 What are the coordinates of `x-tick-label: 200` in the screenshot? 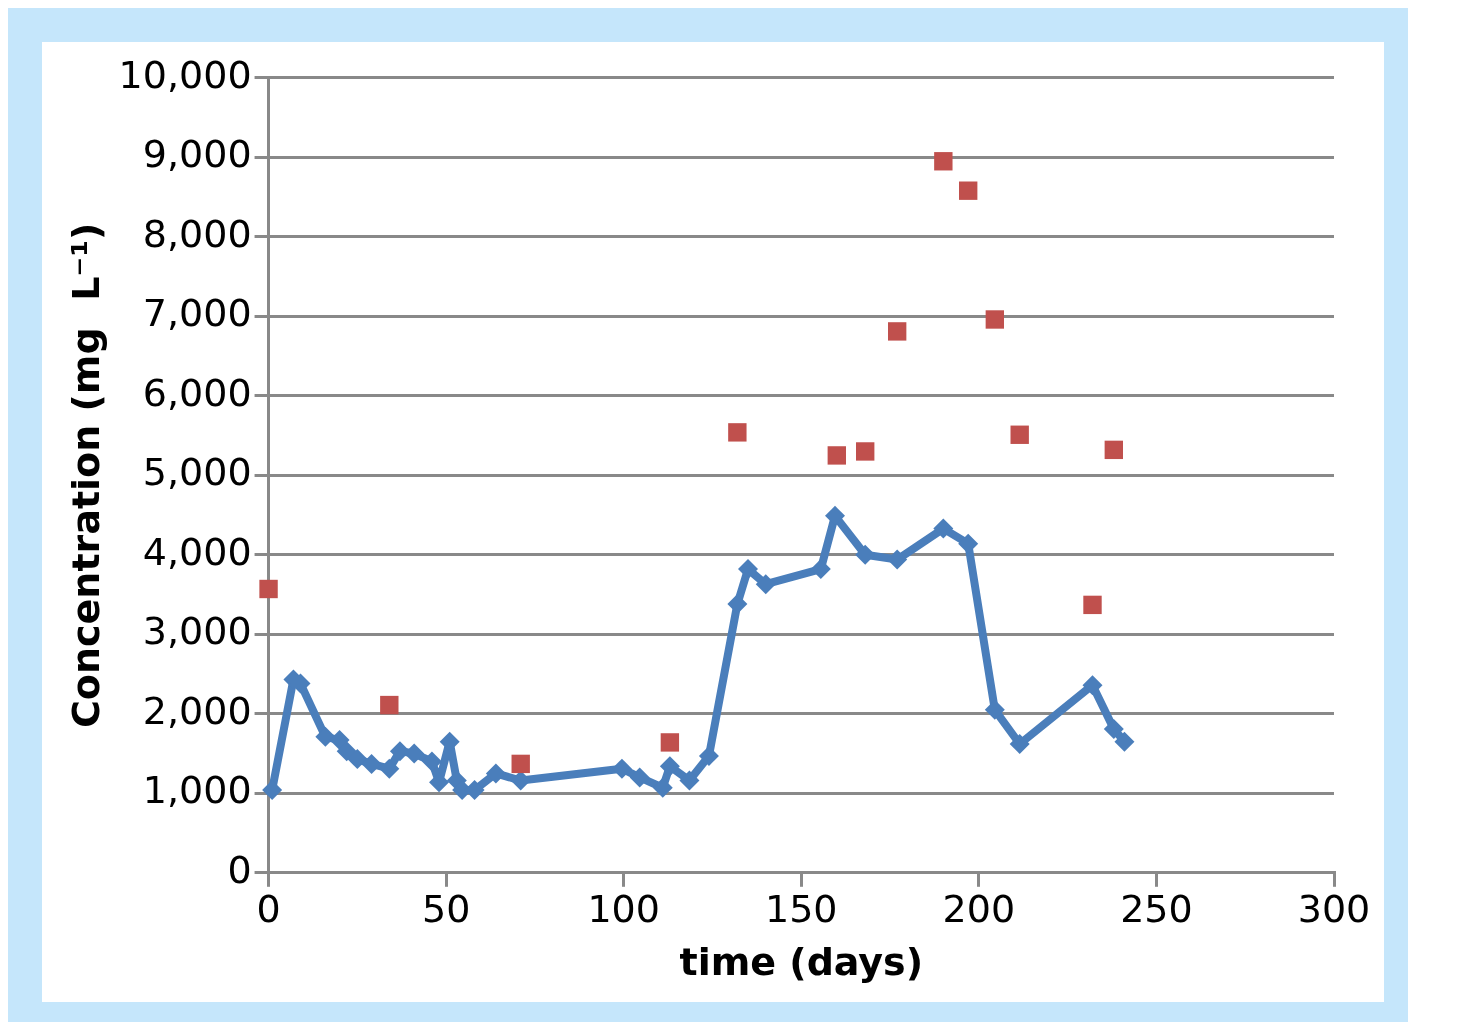 It's located at (979, 909).